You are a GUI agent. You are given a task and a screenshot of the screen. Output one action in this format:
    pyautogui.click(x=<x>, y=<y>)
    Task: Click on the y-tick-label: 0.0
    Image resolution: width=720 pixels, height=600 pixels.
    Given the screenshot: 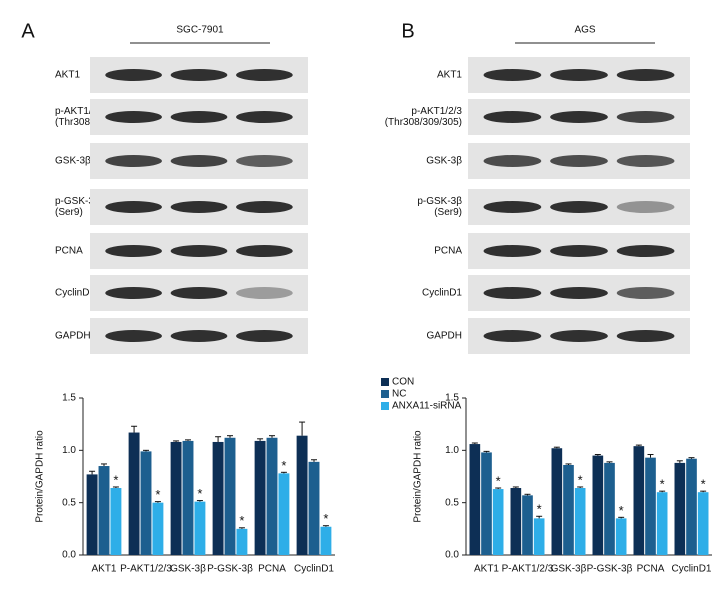 What is the action you would take?
    pyautogui.click(x=452, y=555)
    